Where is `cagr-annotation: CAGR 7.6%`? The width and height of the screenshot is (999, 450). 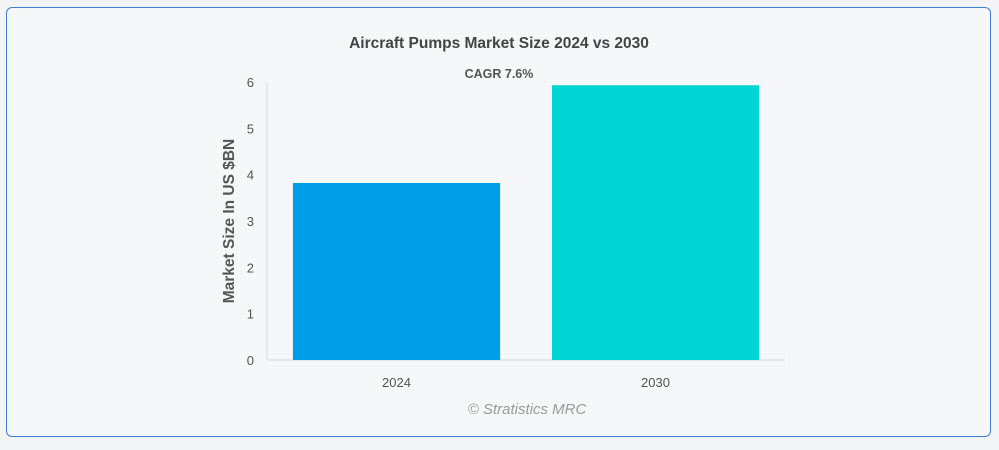
cagr-annotation: CAGR 7.6% is located at coordinates (499, 74).